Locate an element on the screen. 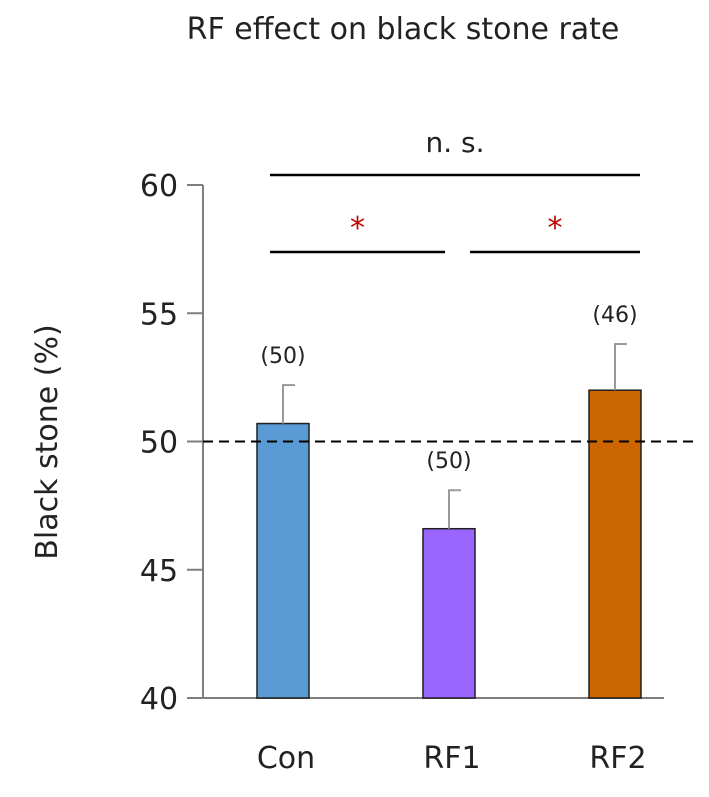  x-tick-label: RF2 is located at coordinates (617, 758).